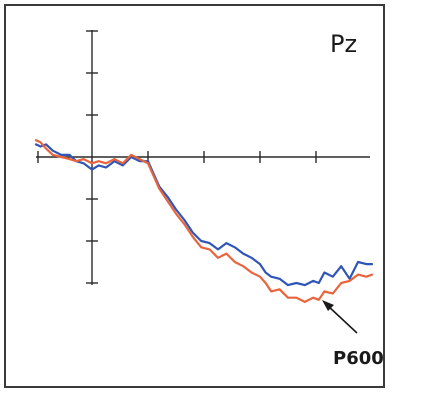  Describe the element at coordinates (340, 317) in the screenshot. I see `annotation-arrow` at that location.